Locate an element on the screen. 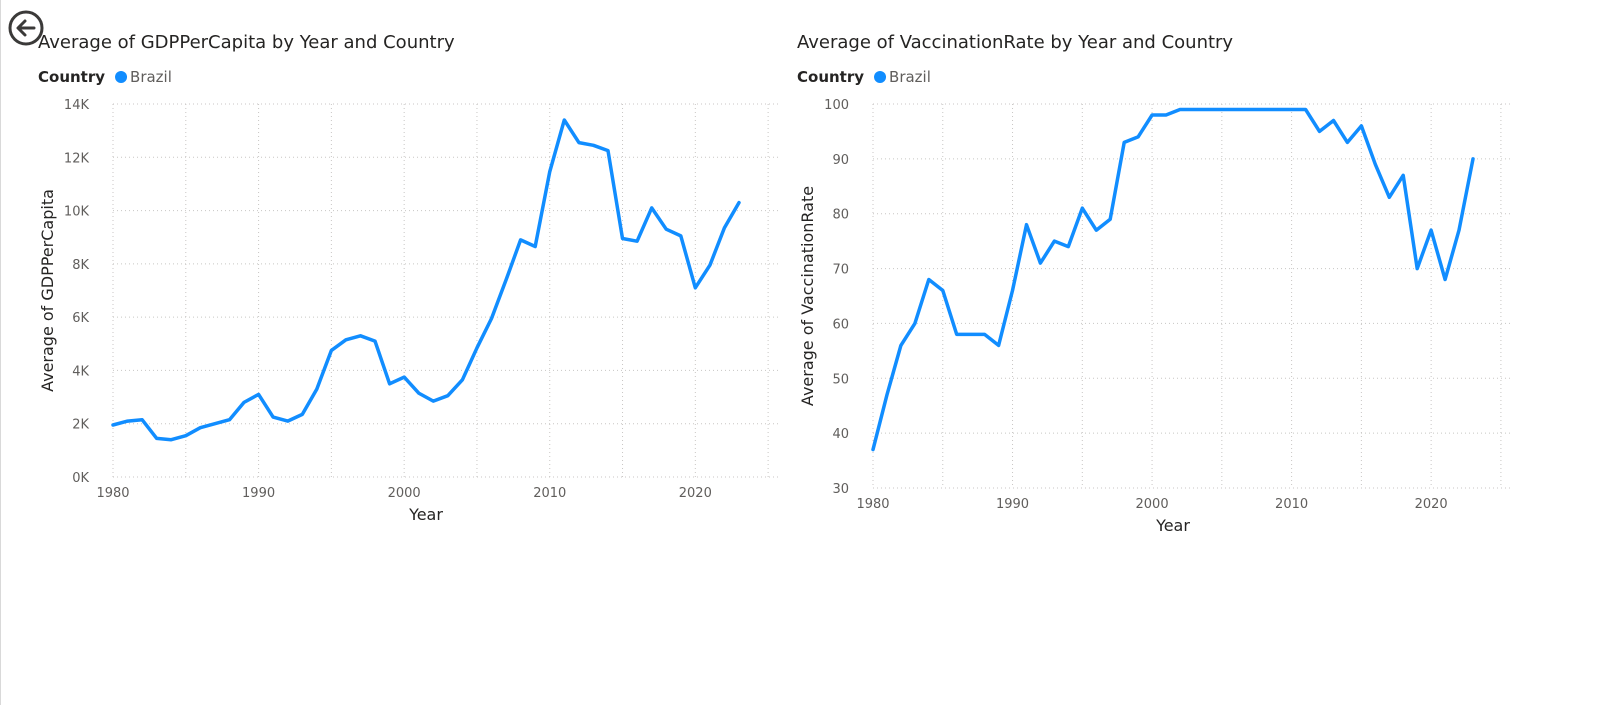 The width and height of the screenshot is (1601, 705). y-tick-label: 10K is located at coordinates (77, 212).